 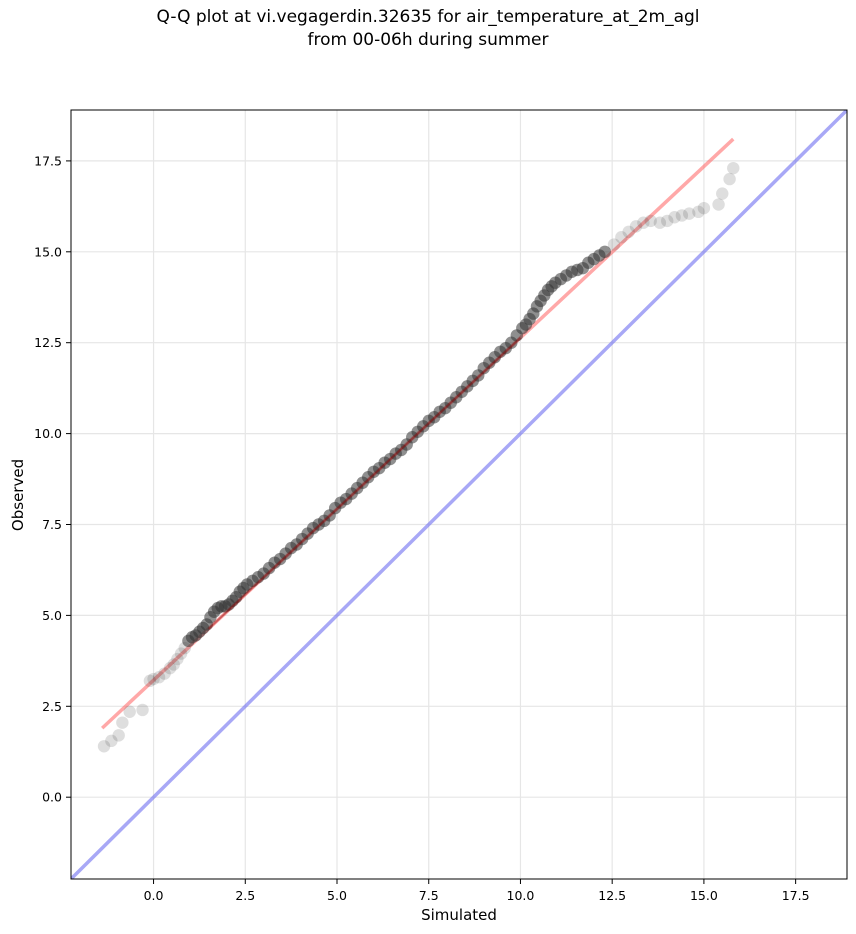 What do you see at coordinates (52, 706) in the screenshot?
I see `y-tick-label: 2.5` at bounding box center [52, 706].